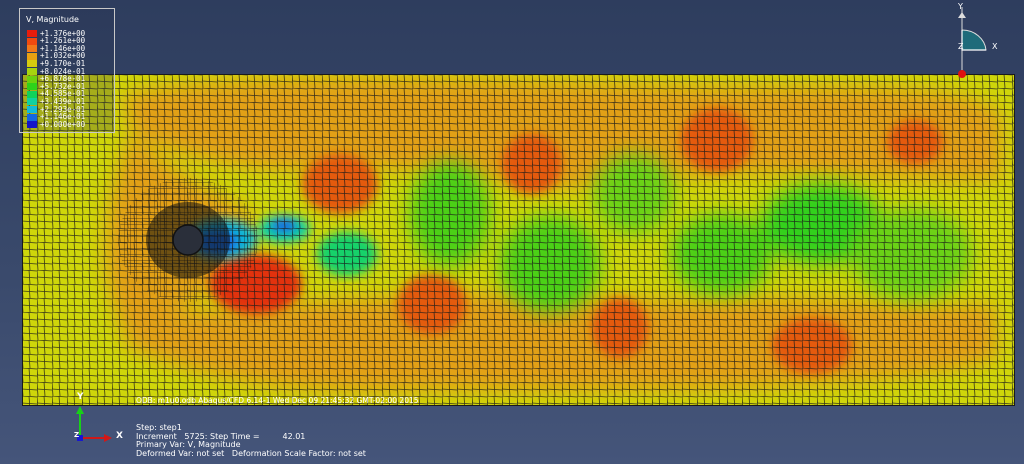 Image resolution: width=1024 pixels, height=464 pixels. Describe the element at coordinates (63, 79) in the screenshot. I see `legend-label: +6.878e-01` at that location.